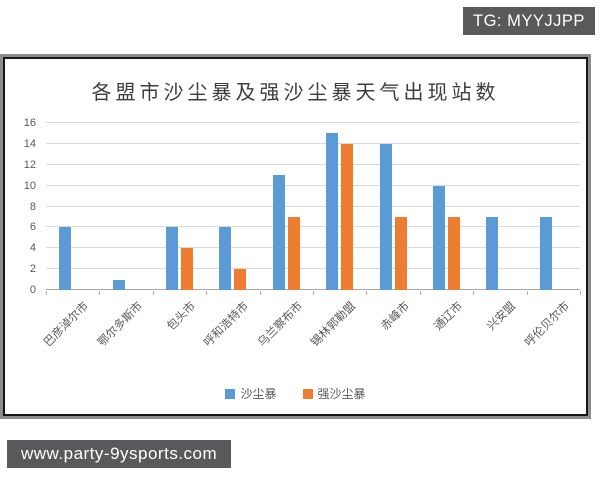  Describe the element at coordinates (67, 325) in the screenshot. I see `x-axis-label: 巴彦淖尔市` at that location.